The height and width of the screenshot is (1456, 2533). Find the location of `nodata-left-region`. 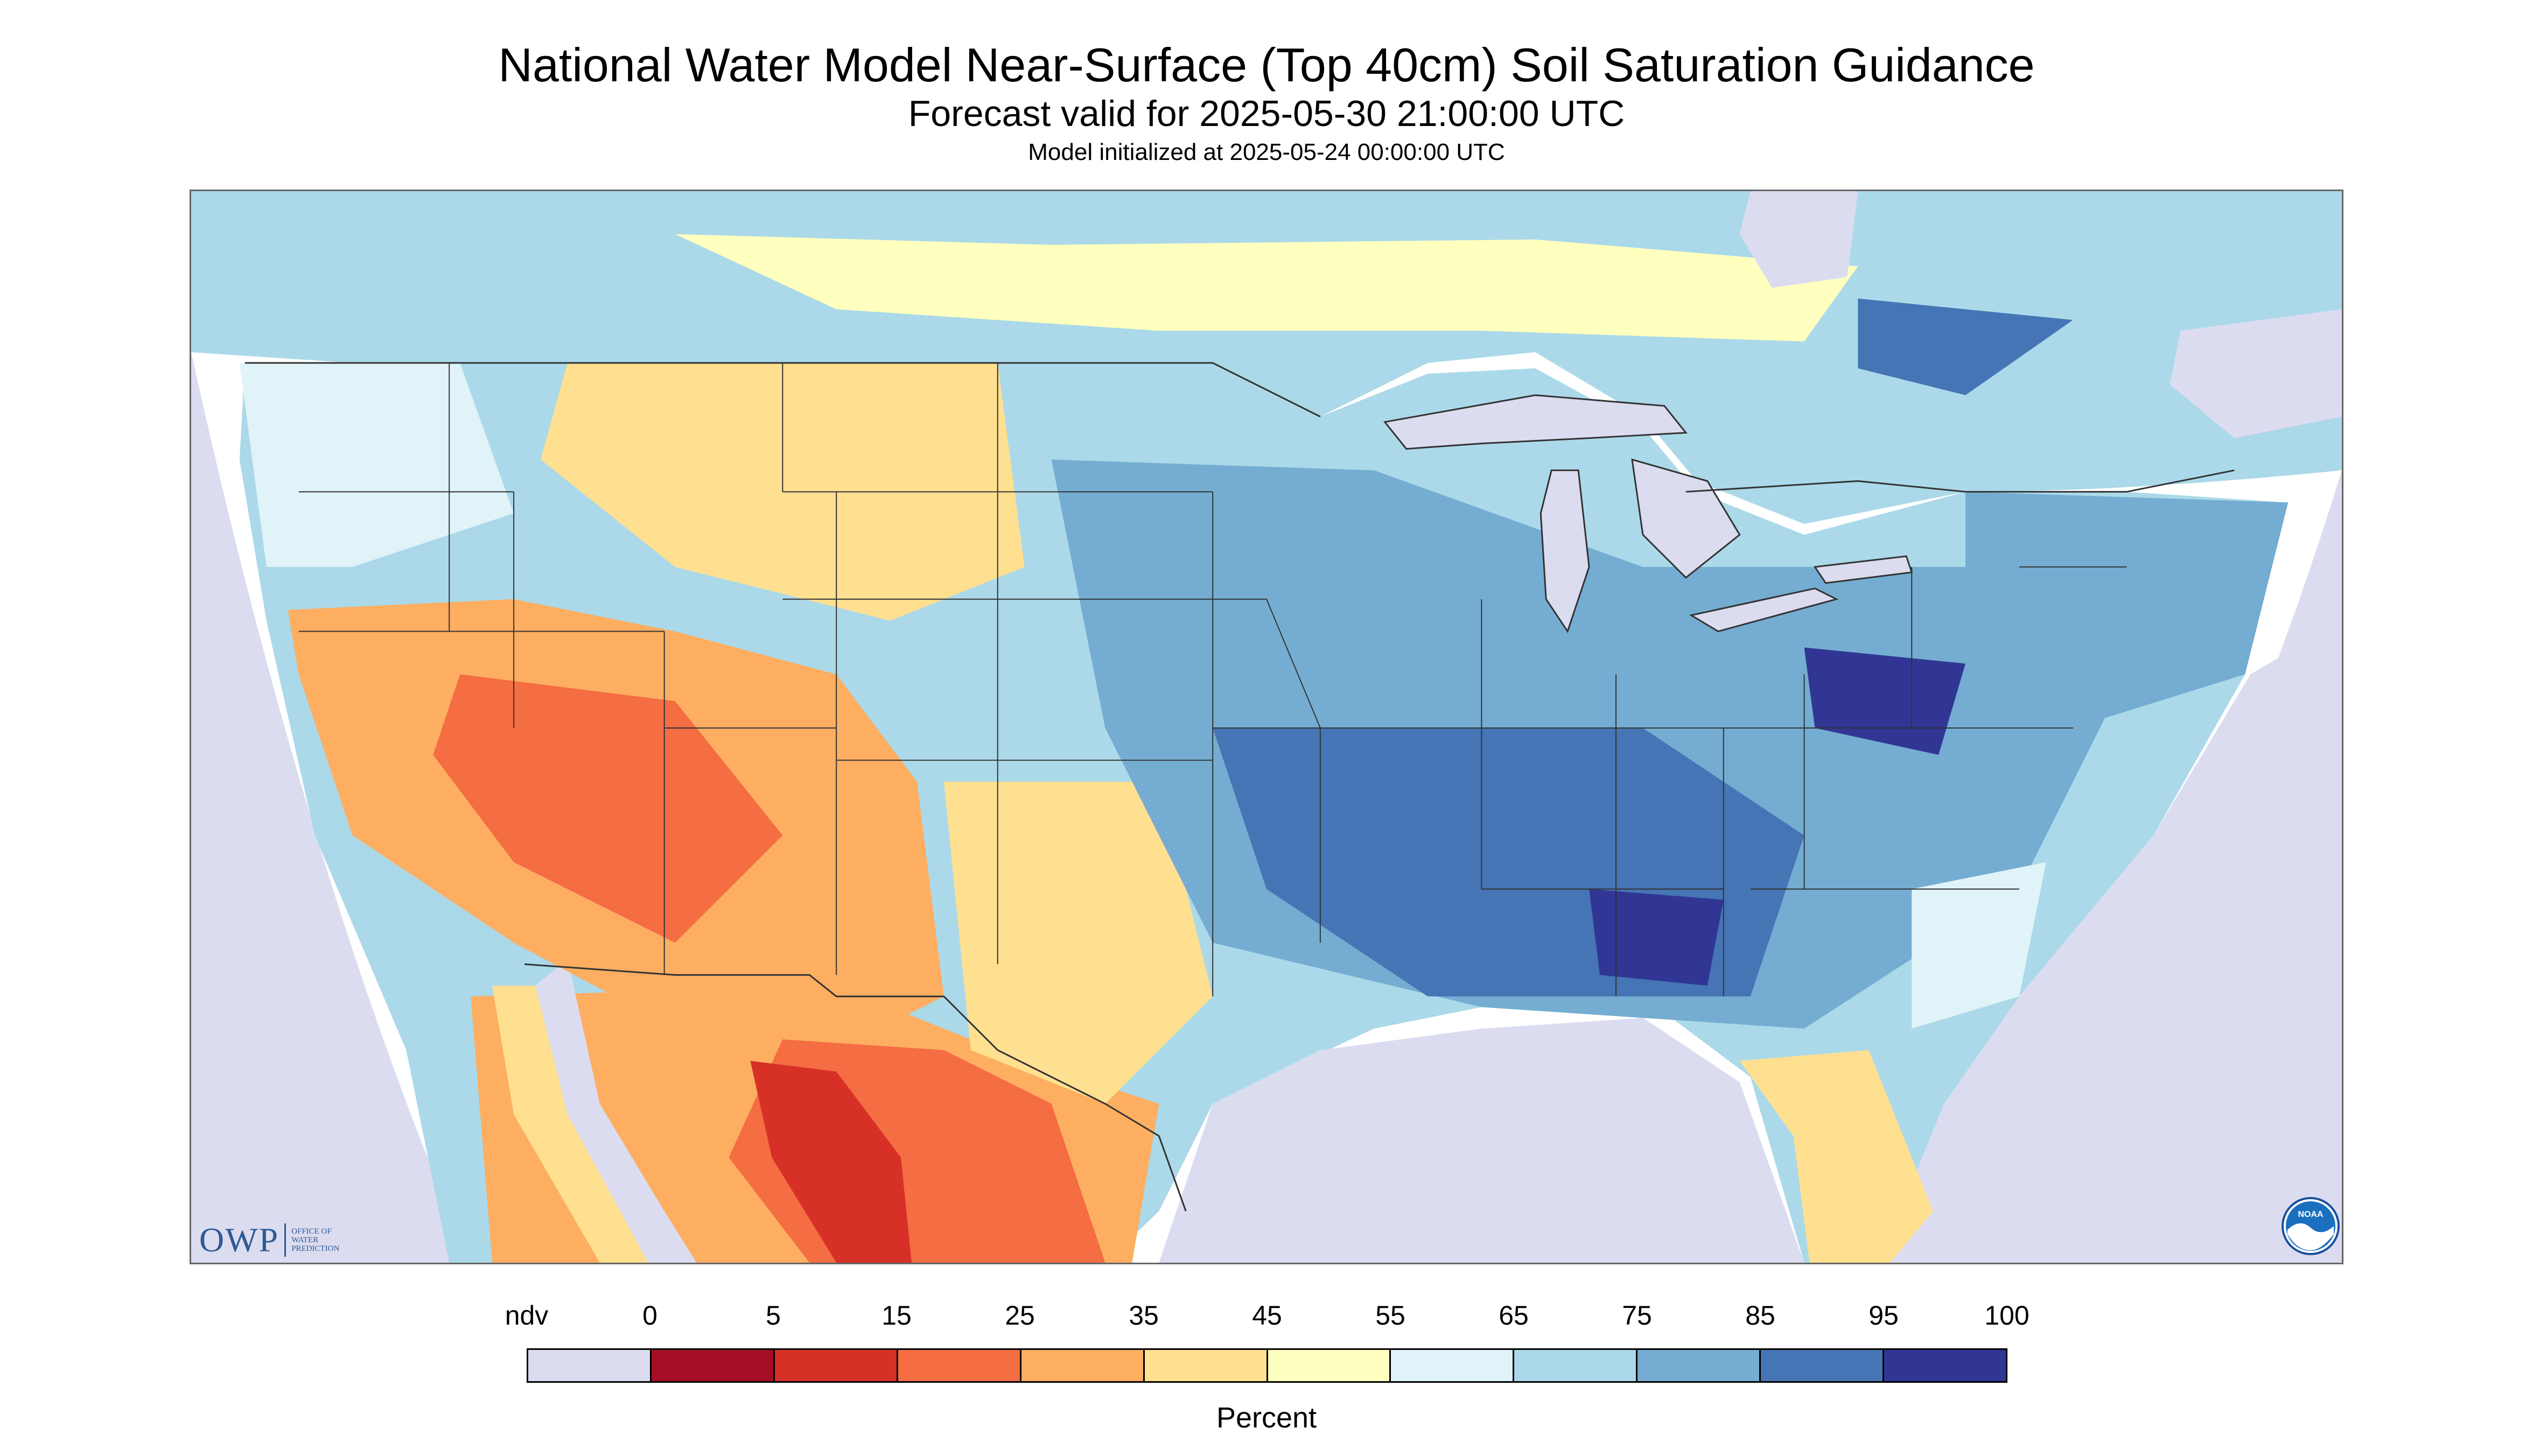

nodata-left-region is located at coordinates (331, 807).